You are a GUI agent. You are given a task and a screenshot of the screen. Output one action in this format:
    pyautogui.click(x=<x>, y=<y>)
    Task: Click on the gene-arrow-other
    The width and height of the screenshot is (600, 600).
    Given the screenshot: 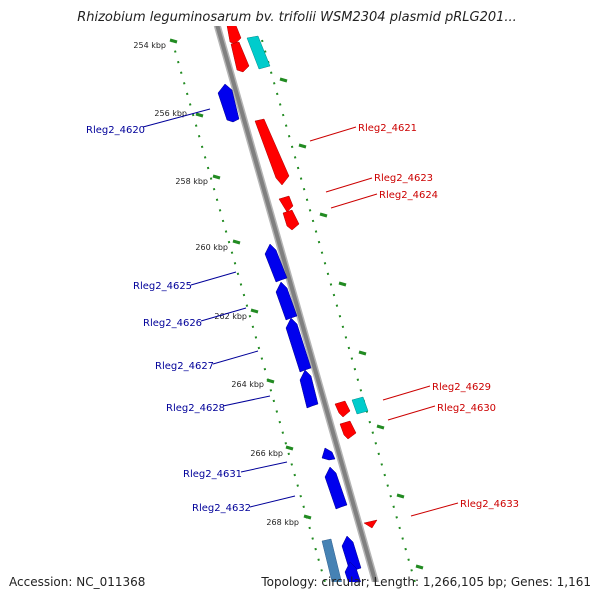 What is the action you would take?
    pyautogui.click(x=333, y=568)
    